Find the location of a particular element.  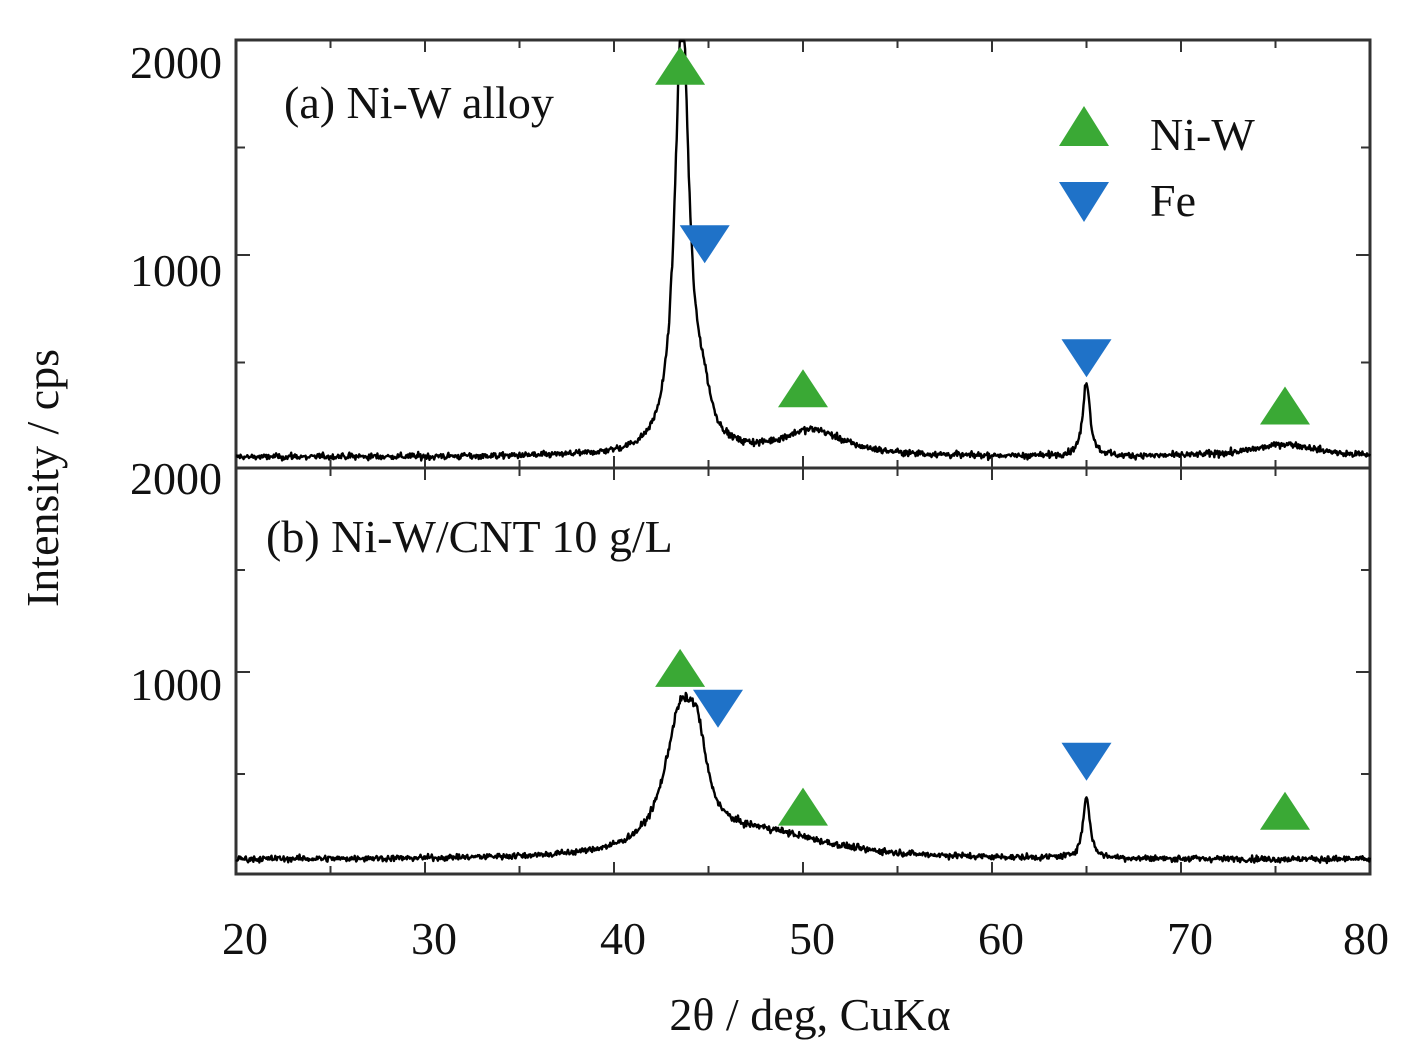

legend: Ni-W Fe is located at coordinates (1157, 166).